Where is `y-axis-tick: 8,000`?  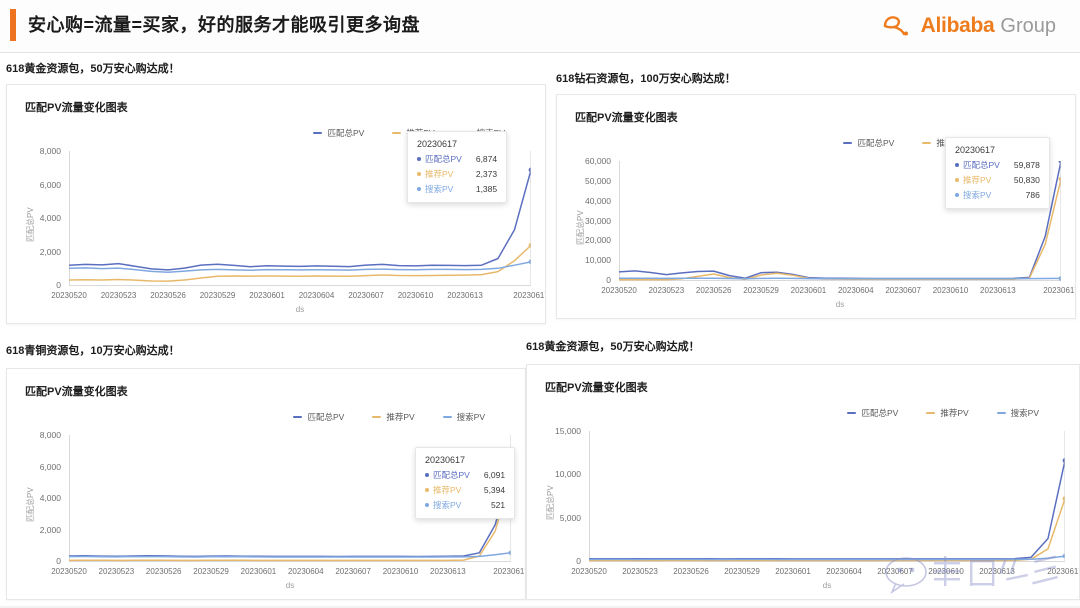 y-axis-tick: 8,000 is located at coordinates (50, 151).